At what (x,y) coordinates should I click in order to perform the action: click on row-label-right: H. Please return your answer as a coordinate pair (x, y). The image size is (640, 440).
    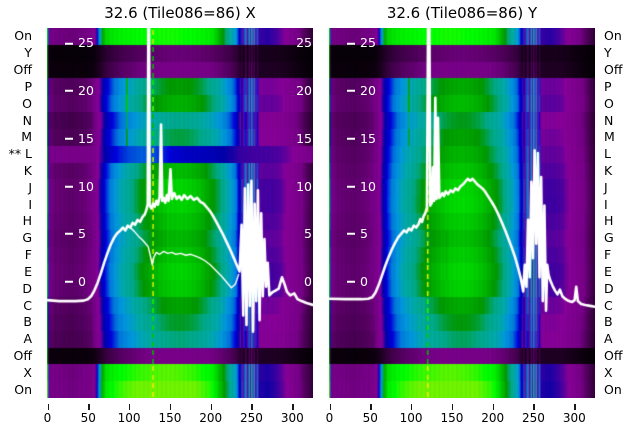
    Looking at the image, I should click on (609, 221).